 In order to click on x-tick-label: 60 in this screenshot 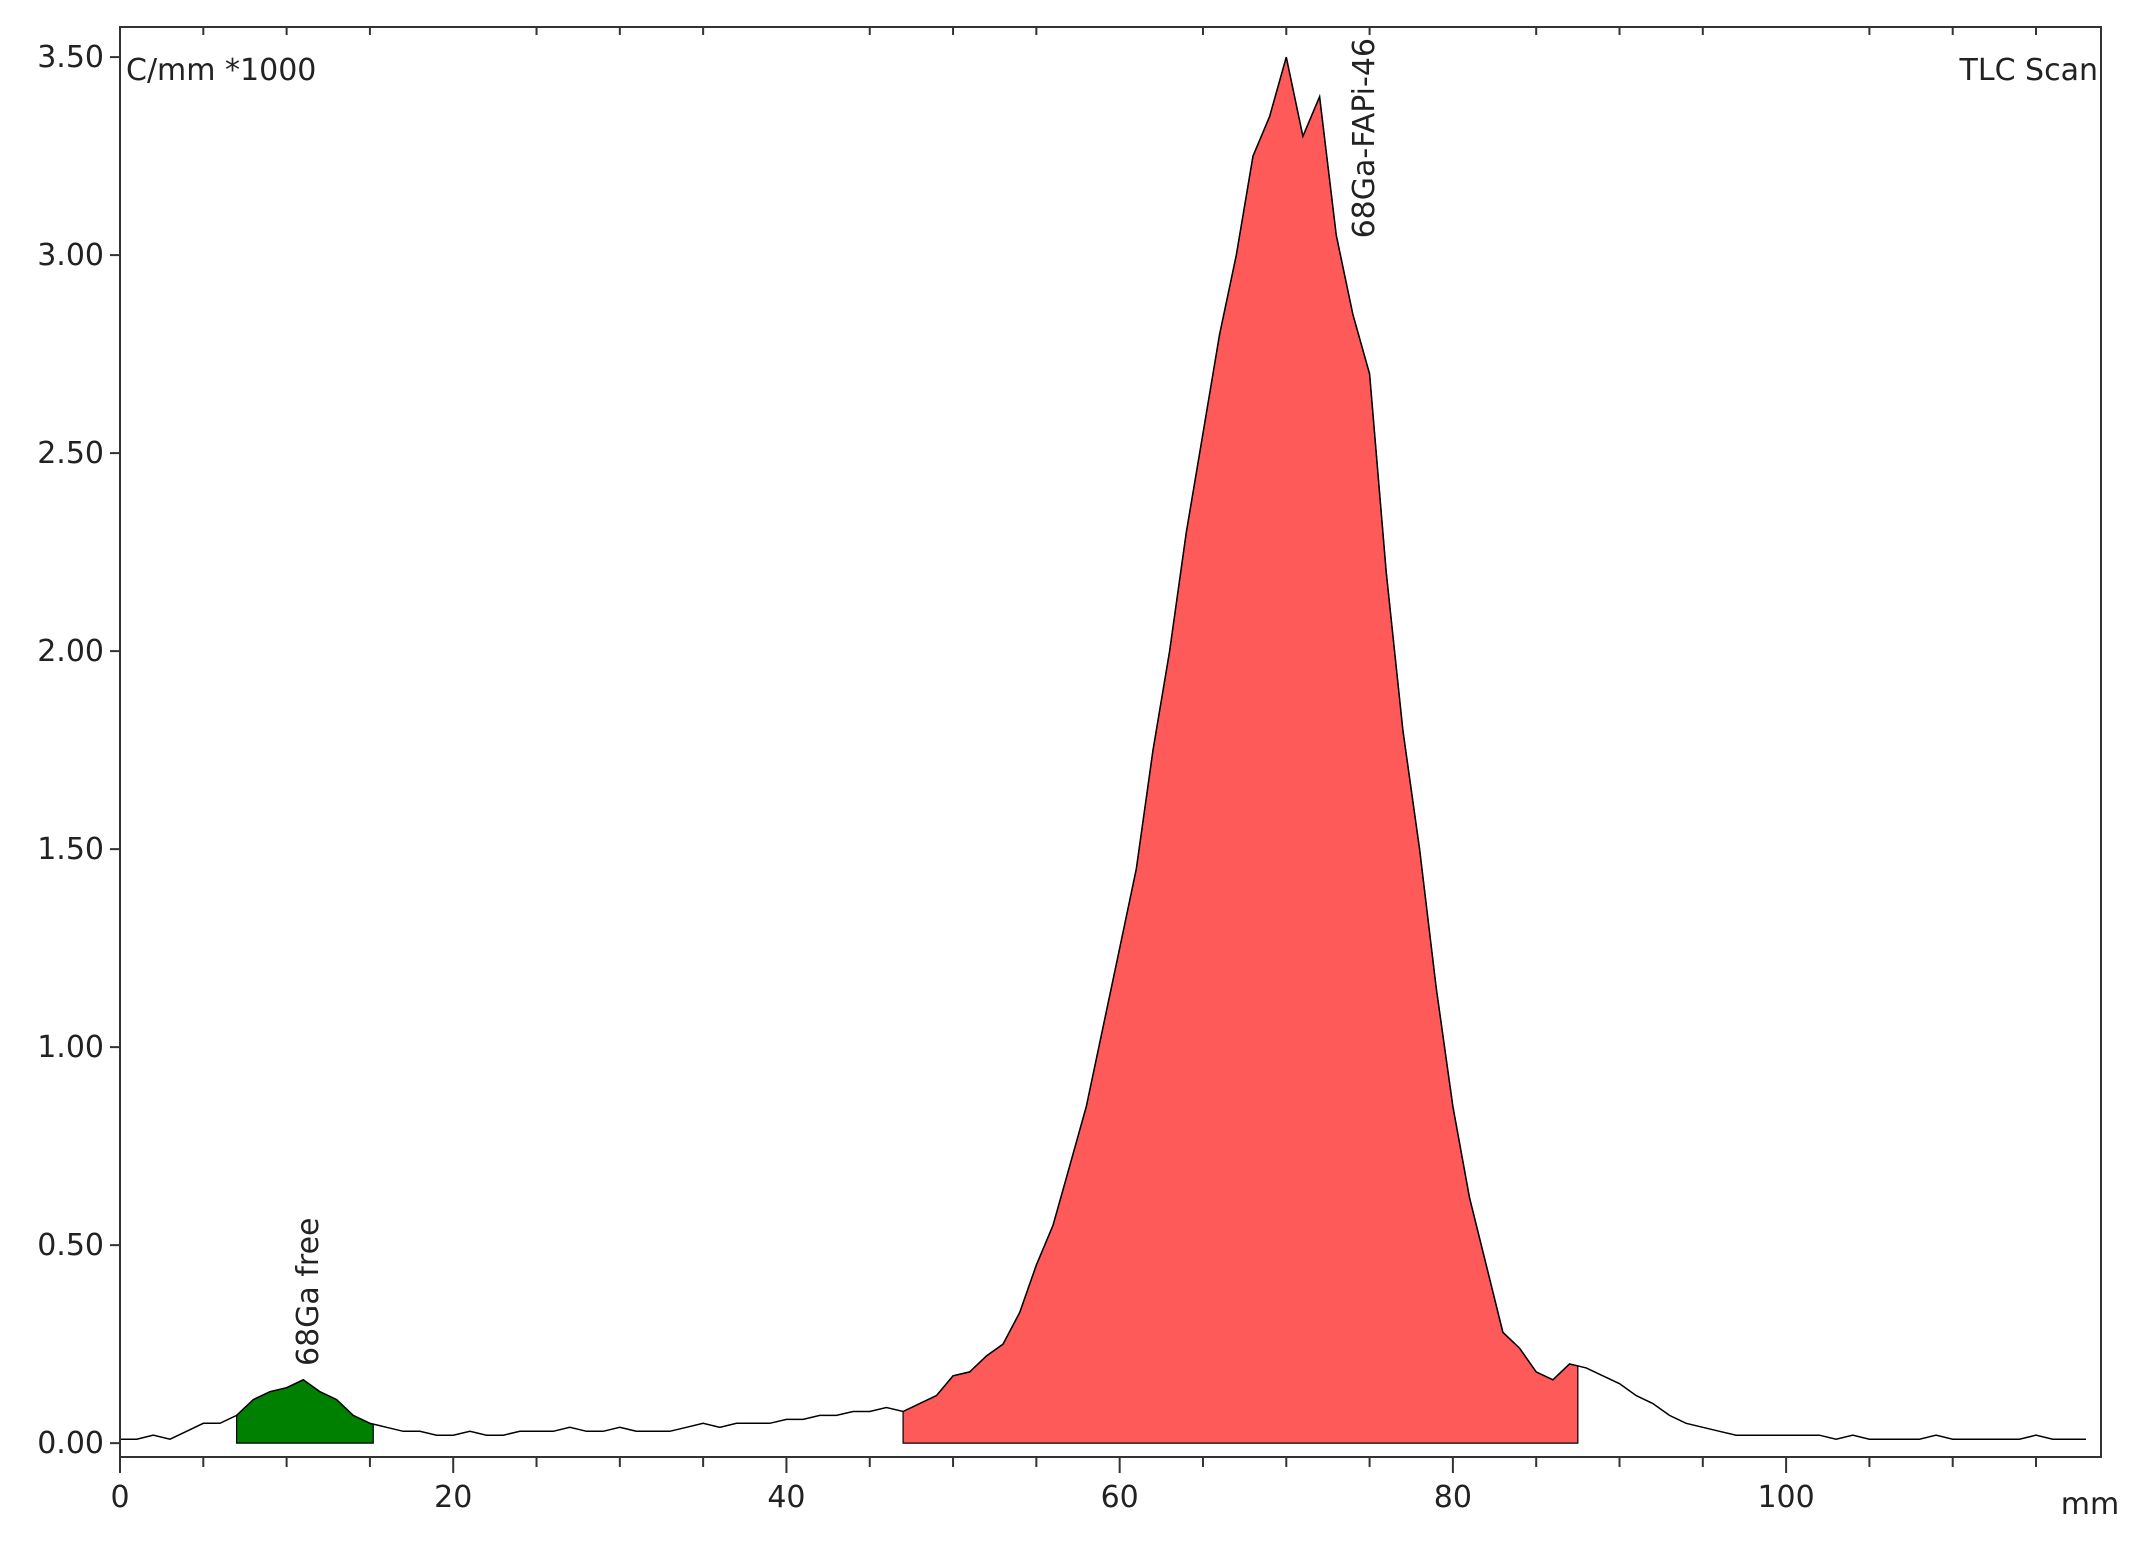, I will do `click(1120, 1497)`.